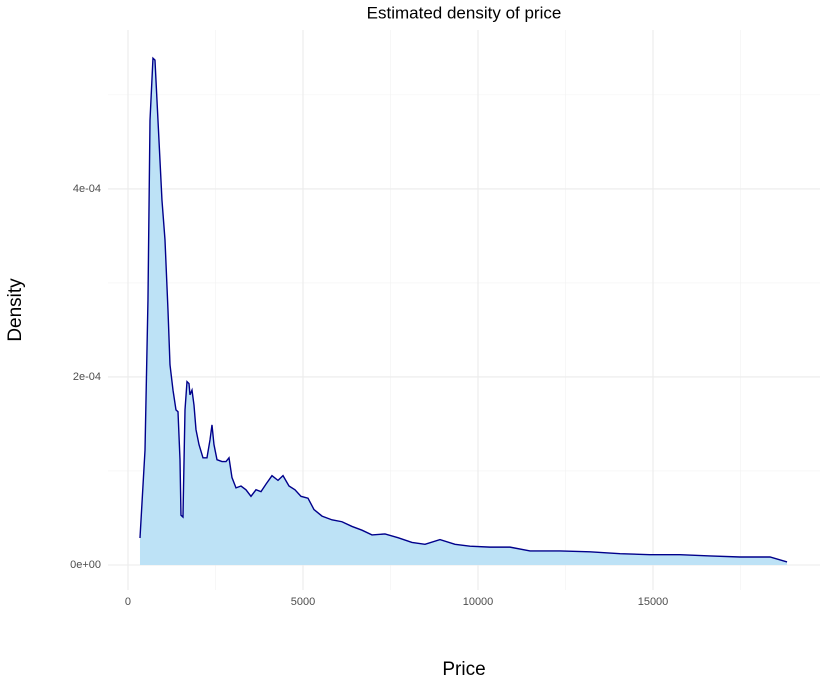  I want to click on y-tick-label: 0e+00, so click(85, 565).